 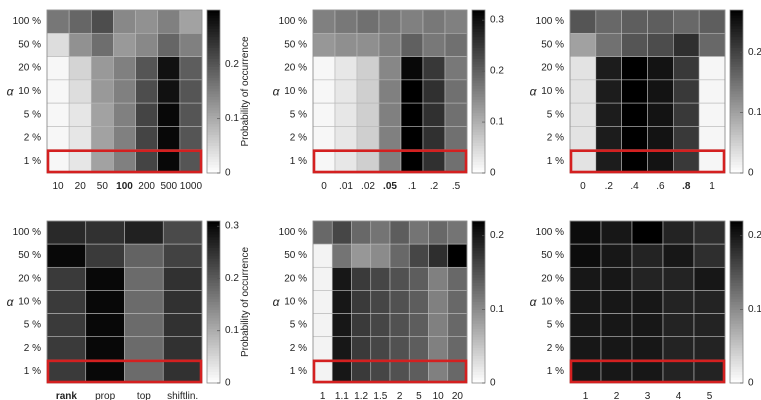 What do you see at coordinates (59, 186) in the screenshot?
I see `column-label: 10` at bounding box center [59, 186].